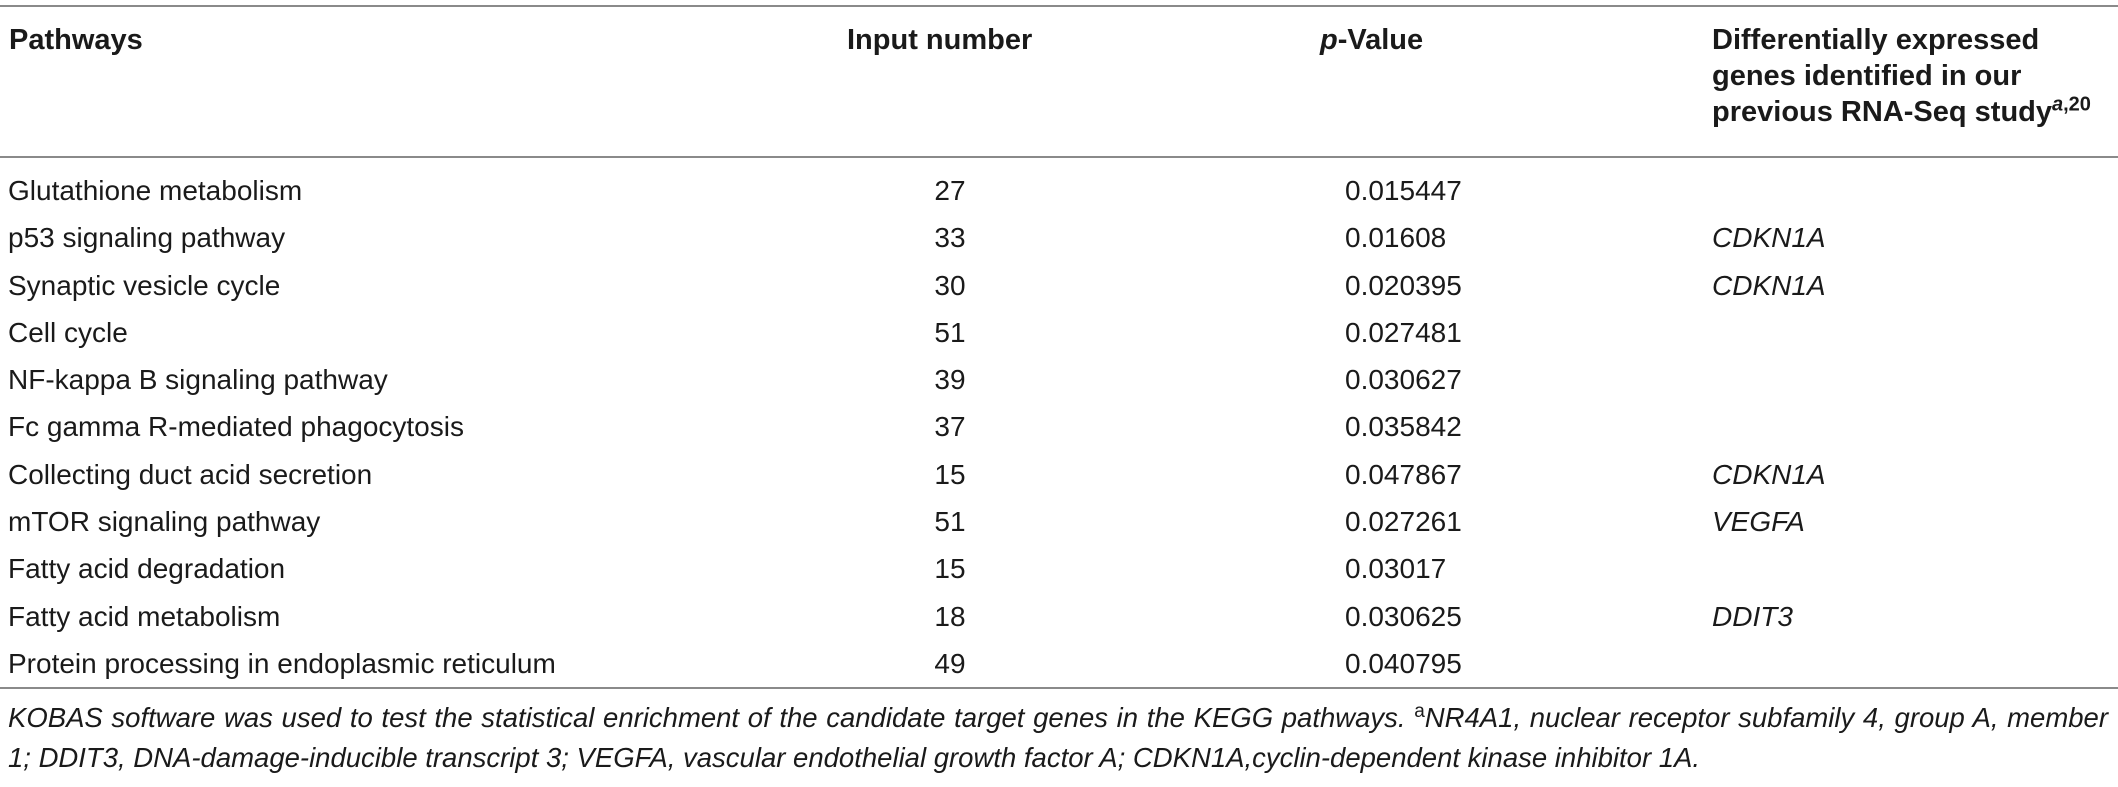 The image size is (2118, 787). I want to click on table-row: NF-kappa B signaling pathway 39 0.030627, so click(1059, 379).